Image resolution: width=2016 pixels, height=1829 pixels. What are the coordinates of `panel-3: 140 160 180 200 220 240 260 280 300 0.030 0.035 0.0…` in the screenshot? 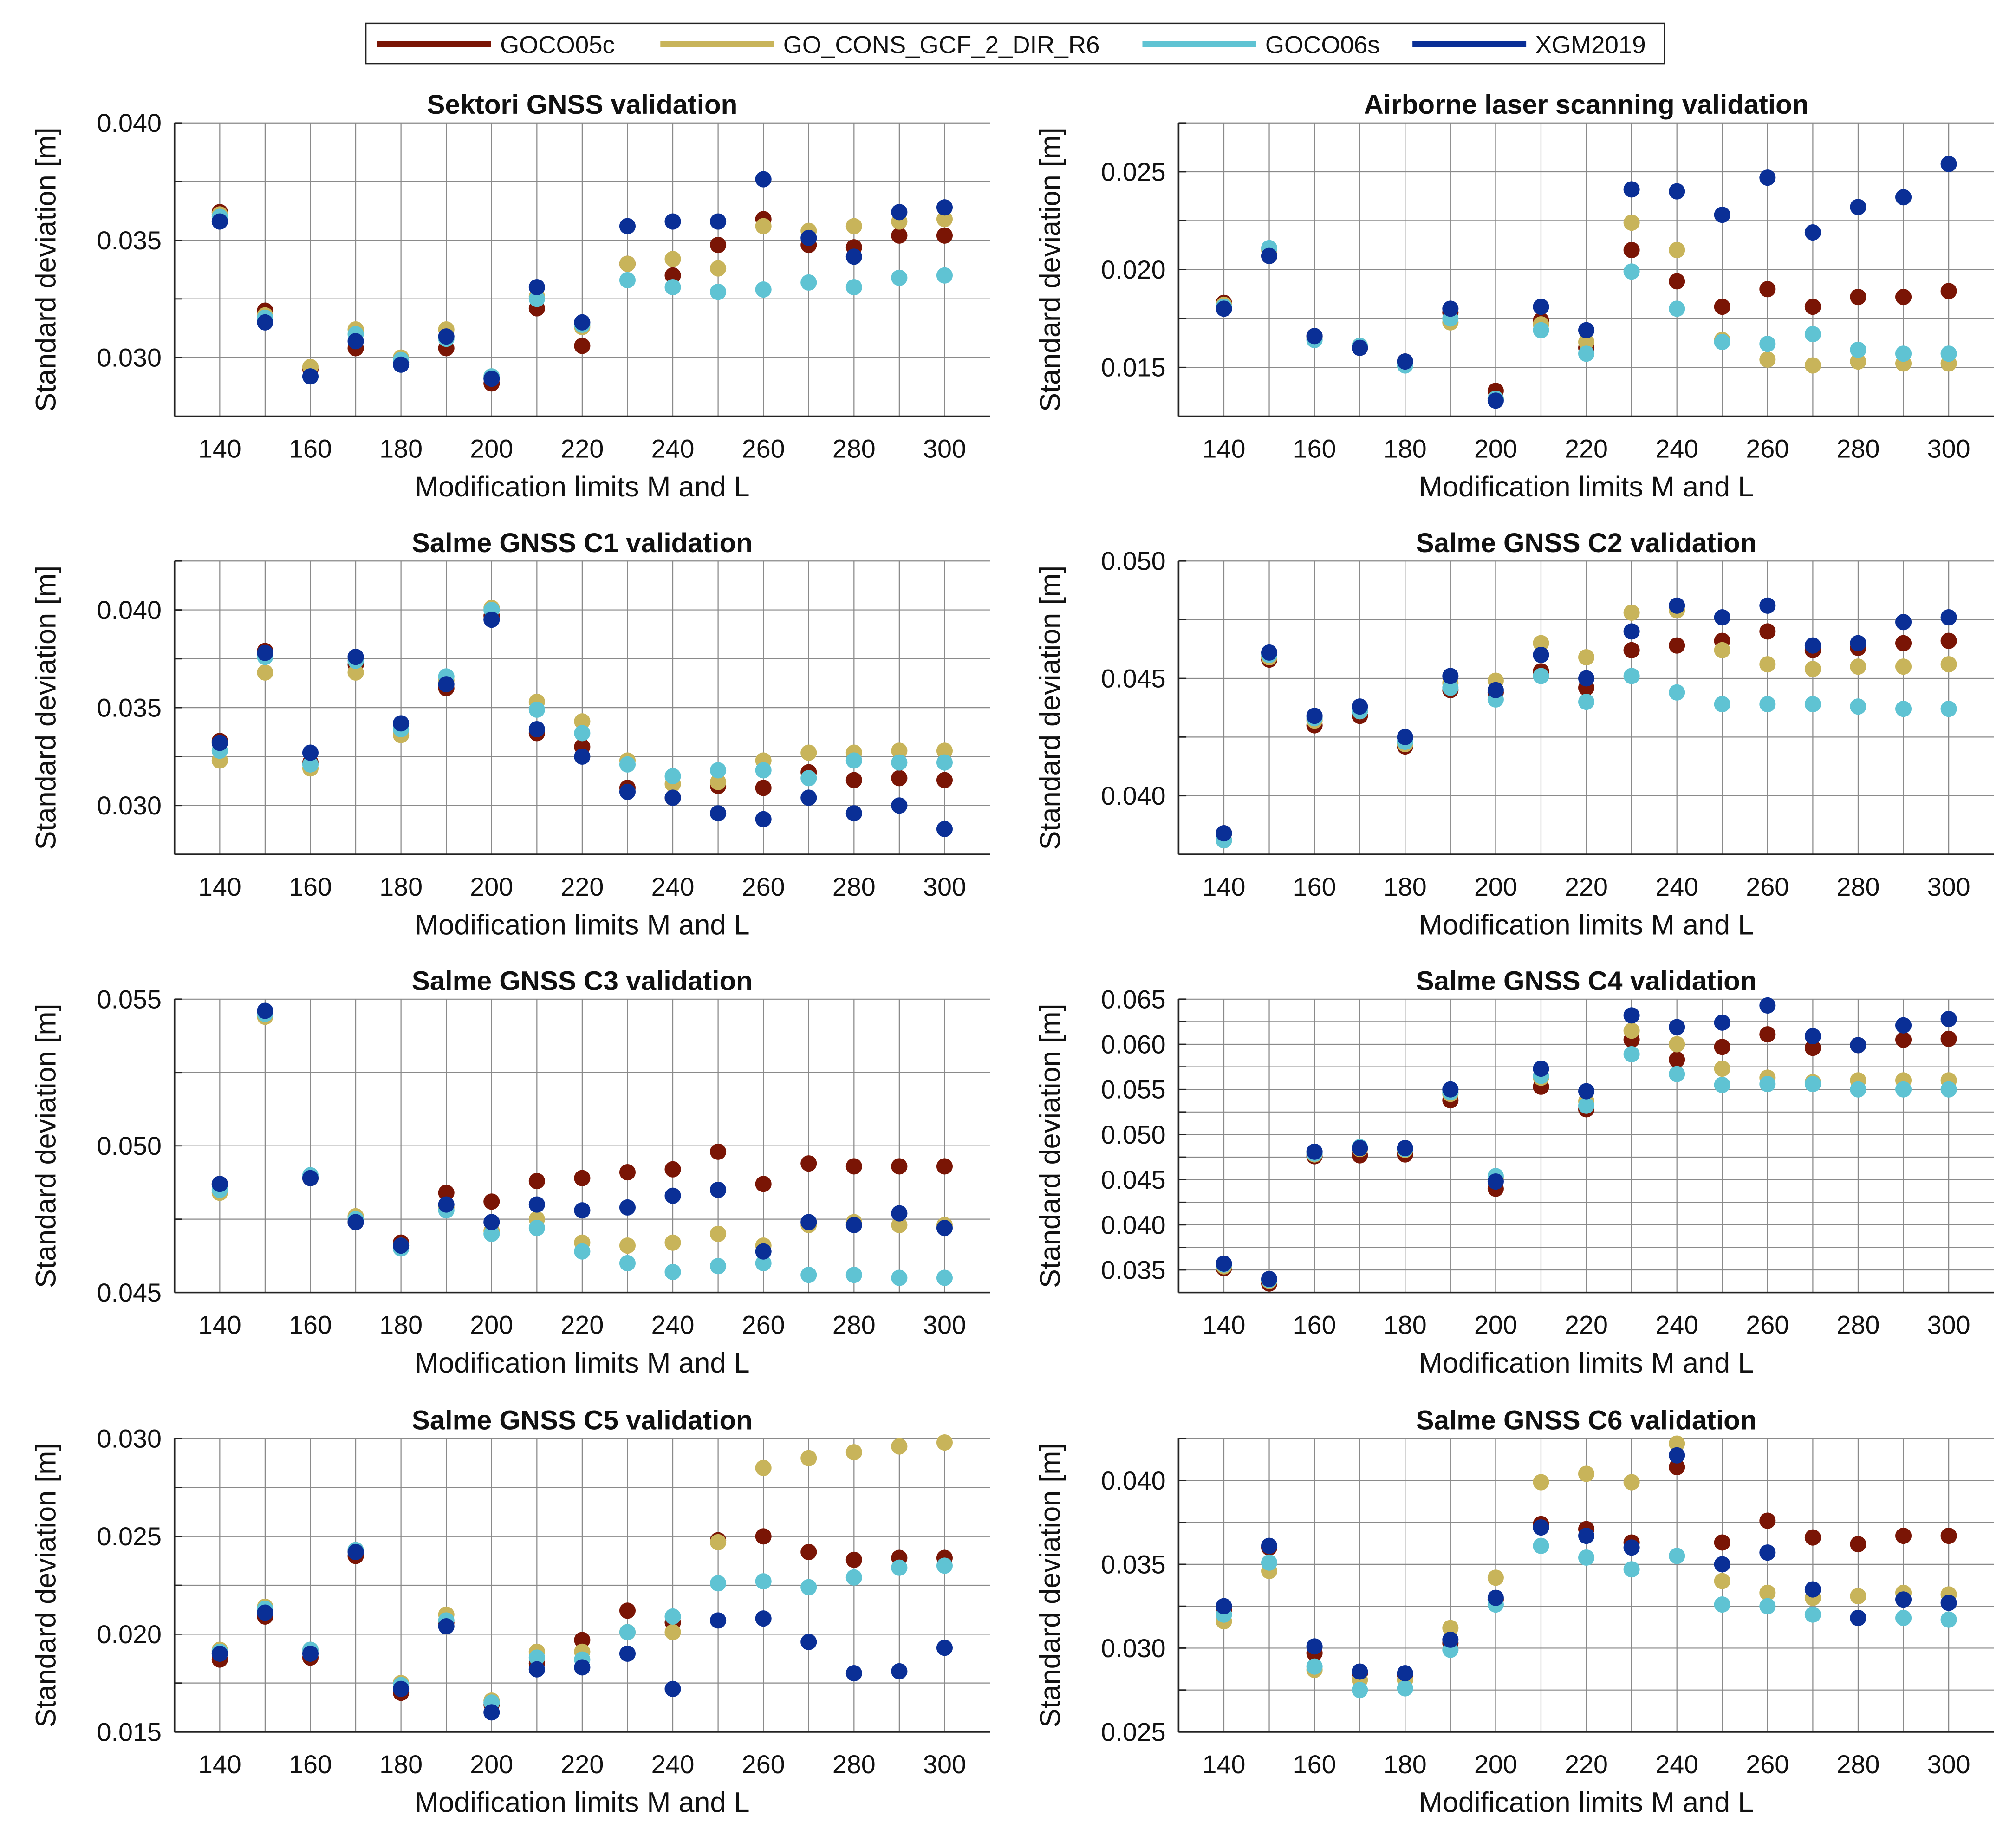 It's located at (510, 734).